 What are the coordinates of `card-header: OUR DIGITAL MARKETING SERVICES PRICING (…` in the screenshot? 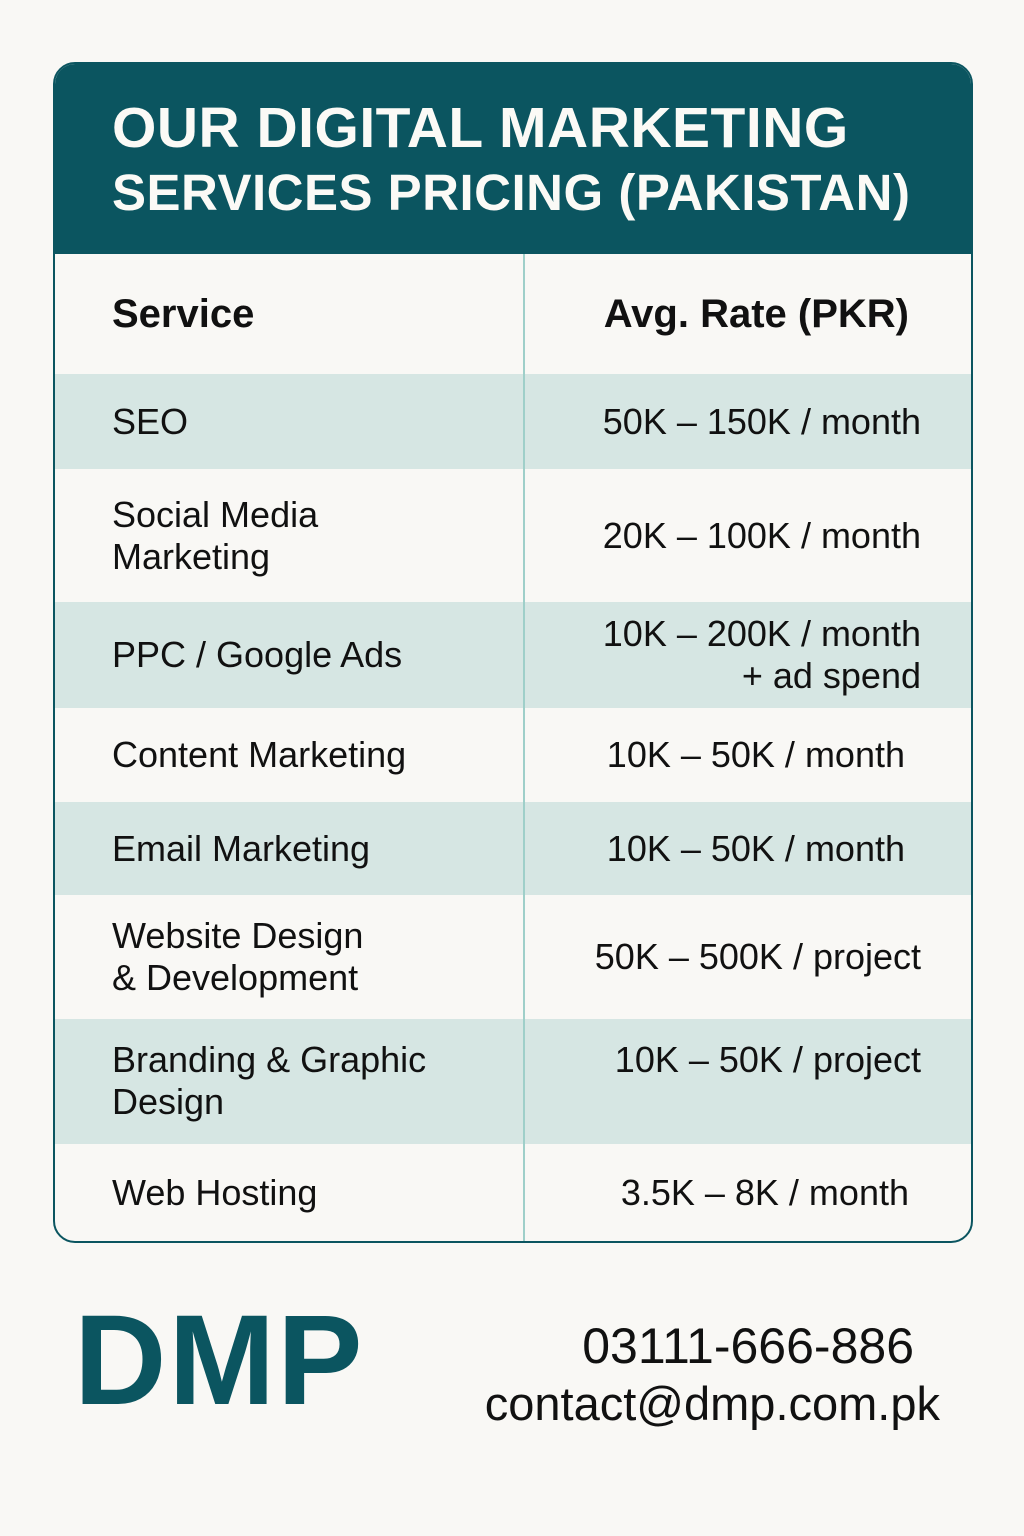 It's located at (513, 159).